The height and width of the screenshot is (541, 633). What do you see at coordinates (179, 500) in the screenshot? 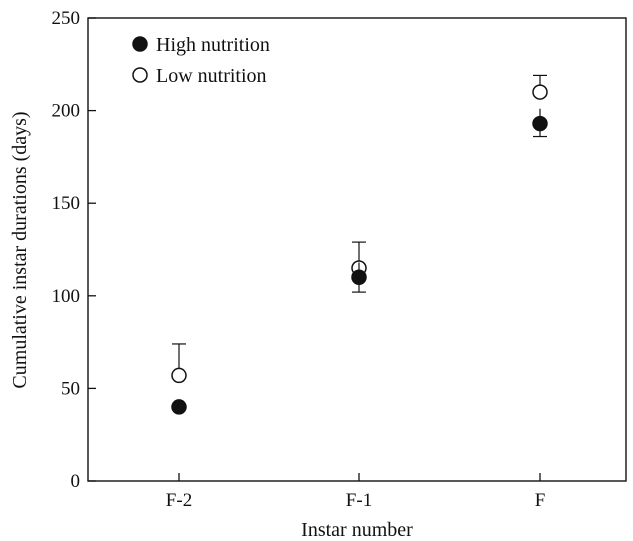
I see `x-tick-label: F-2` at bounding box center [179, 500].